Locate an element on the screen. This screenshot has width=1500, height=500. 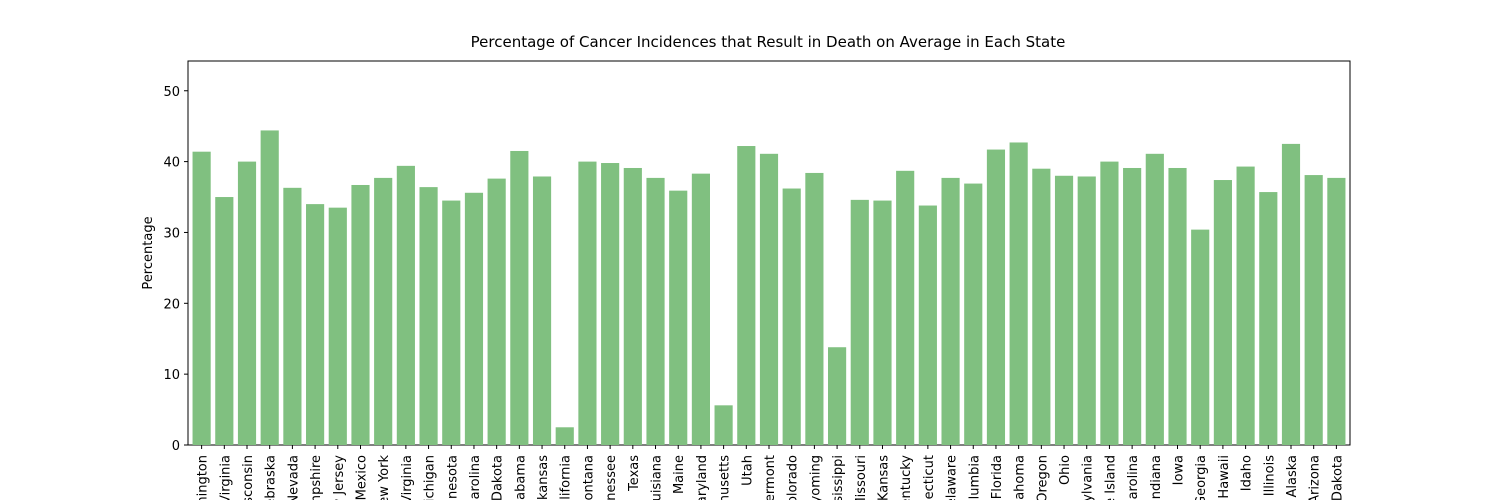
x-tick-label: Maine is located at coordinates (679, 474).